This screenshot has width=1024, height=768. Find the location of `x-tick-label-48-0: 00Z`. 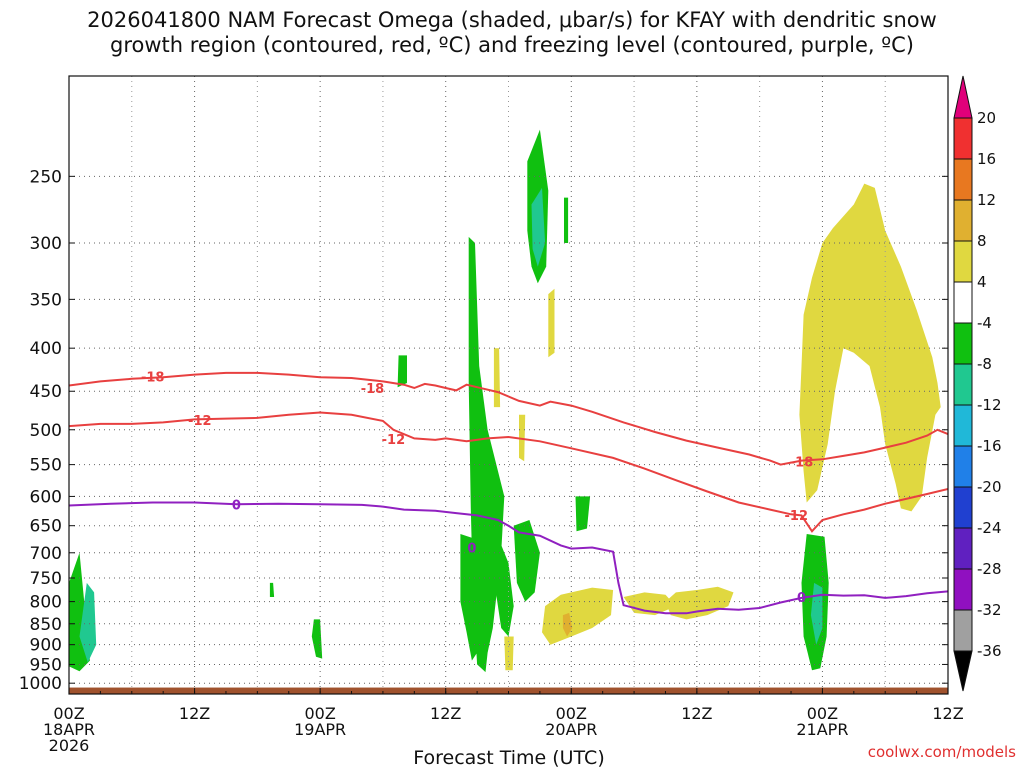

x-tick-label-48-0: 00Z is located at coordinates (571, 713).